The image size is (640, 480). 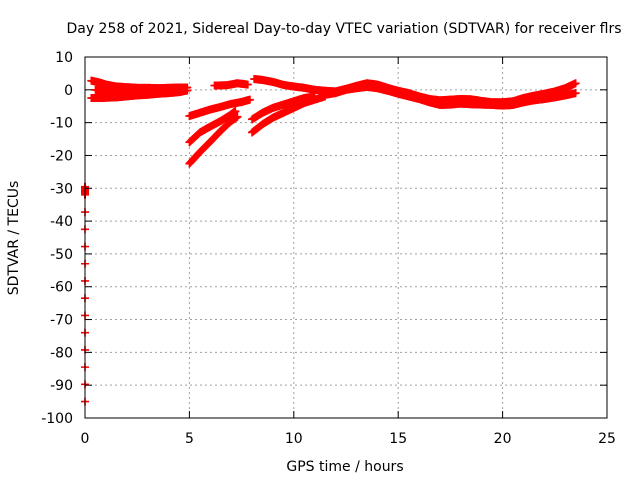 I want to click on y-axis-label: SDTVAR / TECUs, so click(x=14, y=238).